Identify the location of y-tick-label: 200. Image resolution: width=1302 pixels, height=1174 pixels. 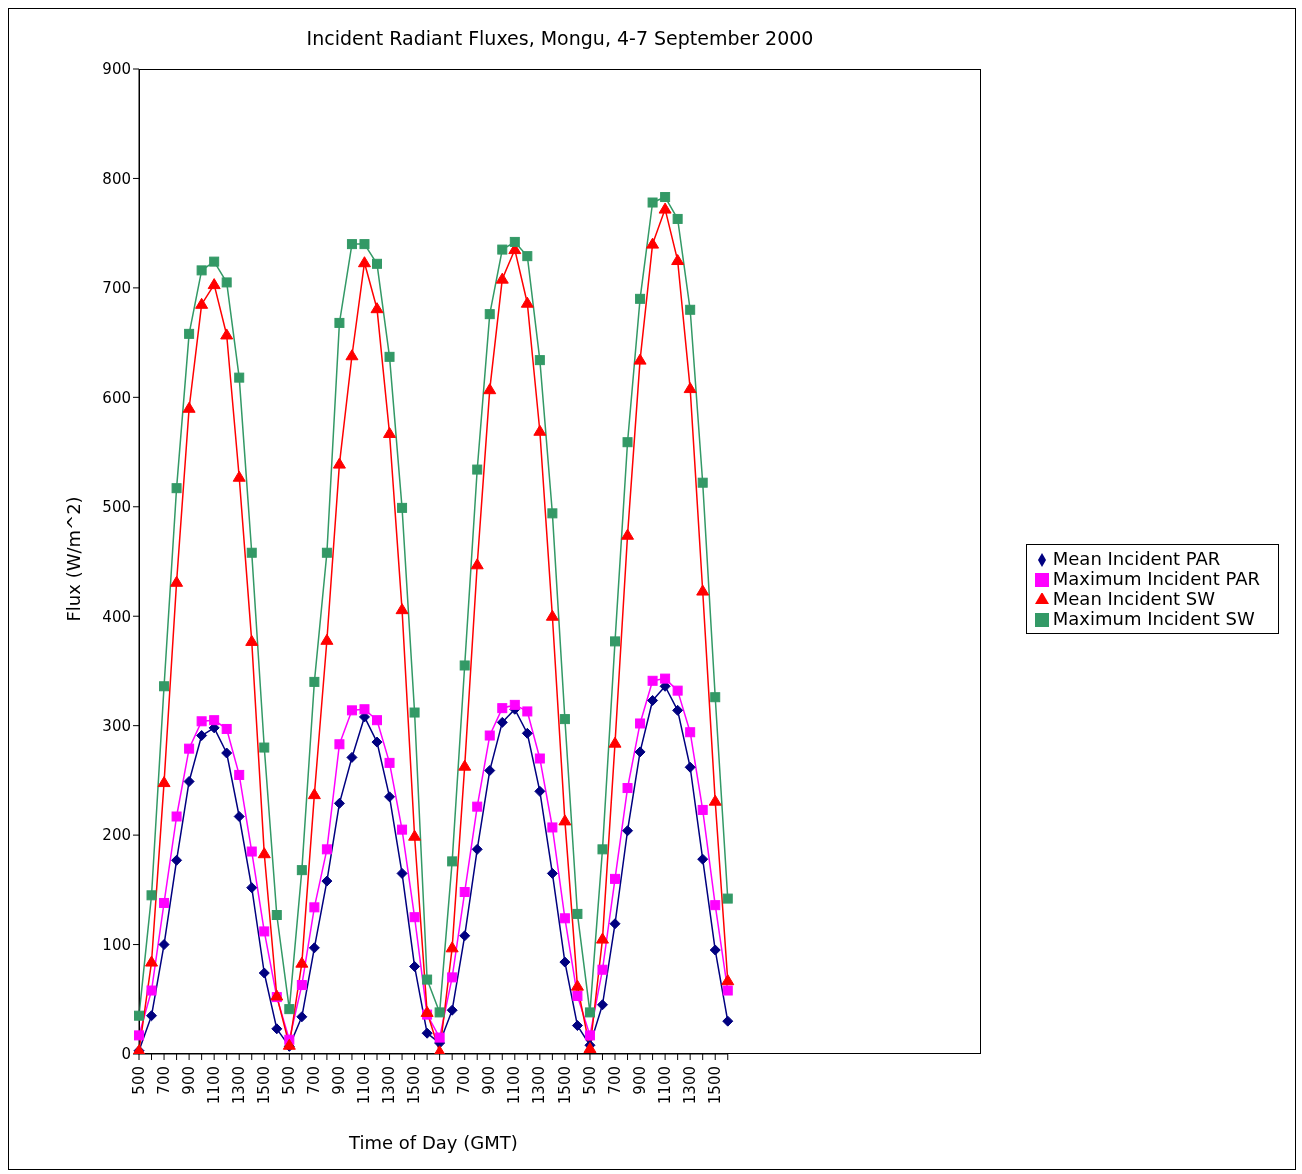
(116, 835).